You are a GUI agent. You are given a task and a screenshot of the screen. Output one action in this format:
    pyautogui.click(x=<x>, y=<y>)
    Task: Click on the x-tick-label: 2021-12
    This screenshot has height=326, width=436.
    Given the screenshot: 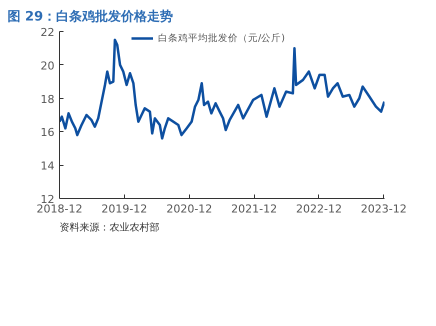 What is the action you would take?
    pyautogui.click(x=254, y=209)
    